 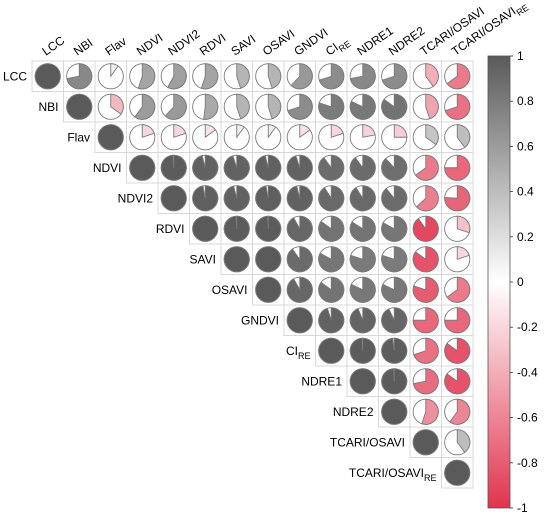 I want to click on colorbar-tick-label: 0.6, so click(x=525, y=146).